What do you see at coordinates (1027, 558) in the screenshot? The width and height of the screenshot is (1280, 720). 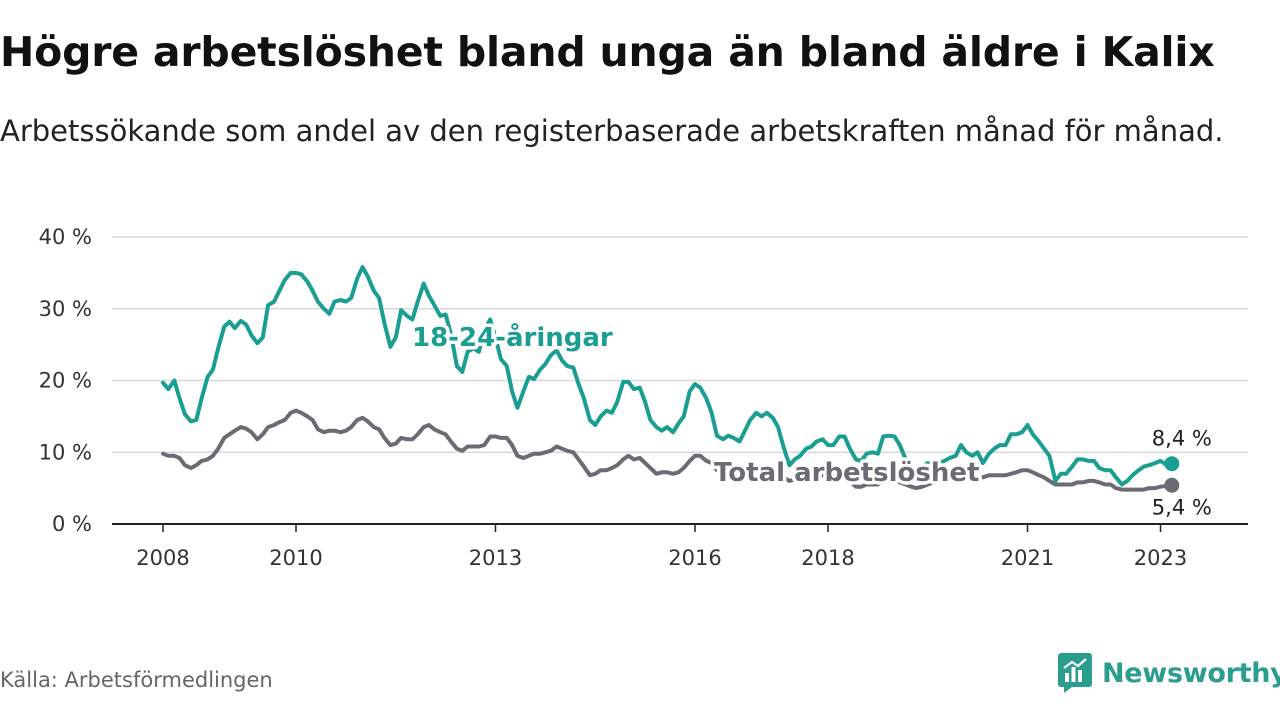 I see `x-tick-label: 2021` at bounding box center [1027, 558].